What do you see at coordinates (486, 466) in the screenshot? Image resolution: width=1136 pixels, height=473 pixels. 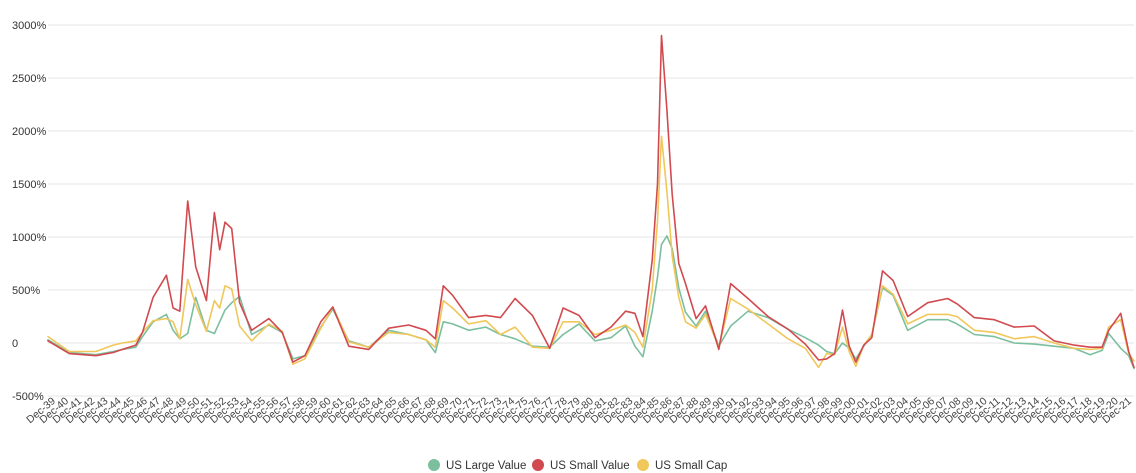 I see `legend-label-large-value: US Large Value` at bounding box center [486, 466].